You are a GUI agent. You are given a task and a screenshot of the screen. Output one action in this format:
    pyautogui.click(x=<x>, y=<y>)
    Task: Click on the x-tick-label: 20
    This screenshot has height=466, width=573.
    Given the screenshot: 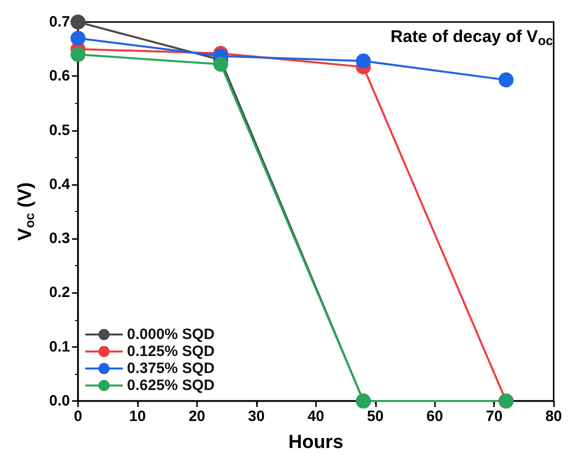 What is the action you would take?
    pyautogui.click(x=197, y=416)
    